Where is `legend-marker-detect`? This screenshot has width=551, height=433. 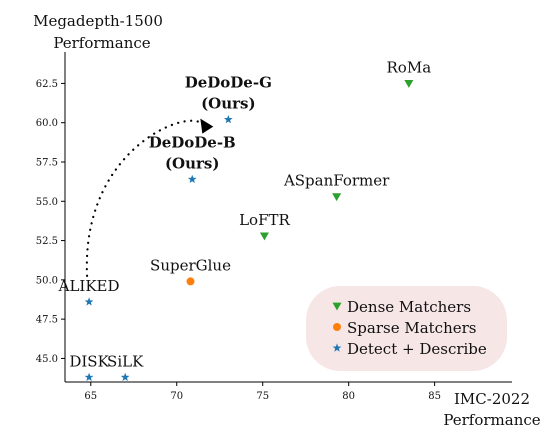
legend-marker-detect is located at coordinates (337, 347).